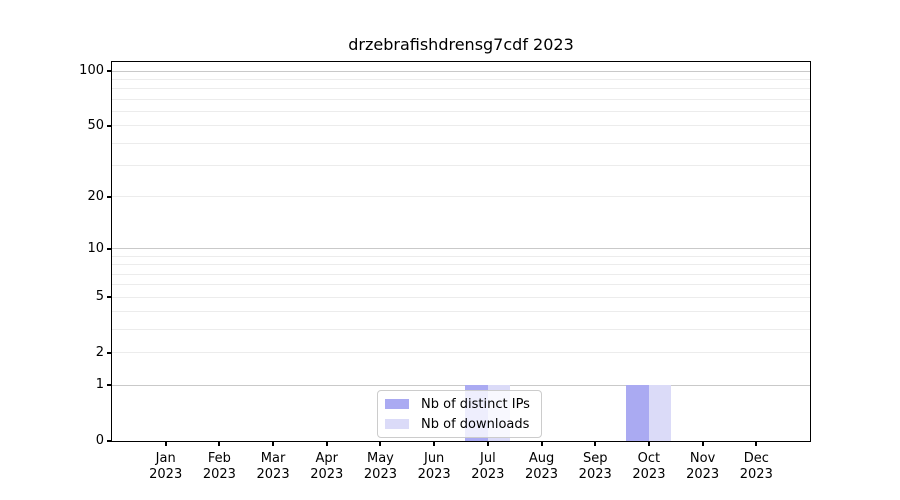 This screenshot has width=900, height=500. What do you see at coordinates (649, 458) in the screenshot?
I see `x-tick-month: Oct` at bounding box center [649, 458].